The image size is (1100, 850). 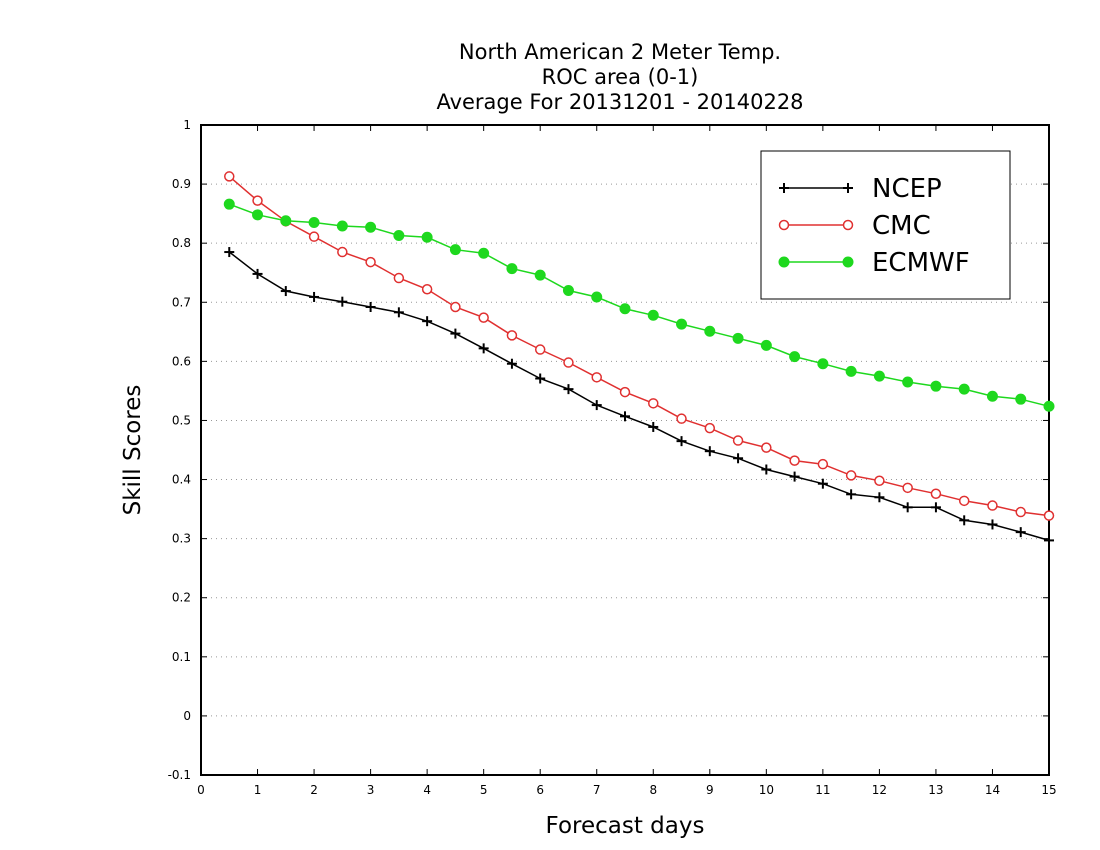 What do you see at coordinates (181, 361) in the screenshot?
I see `y-tick-label: 0.6` at bounding box center [181, 361].